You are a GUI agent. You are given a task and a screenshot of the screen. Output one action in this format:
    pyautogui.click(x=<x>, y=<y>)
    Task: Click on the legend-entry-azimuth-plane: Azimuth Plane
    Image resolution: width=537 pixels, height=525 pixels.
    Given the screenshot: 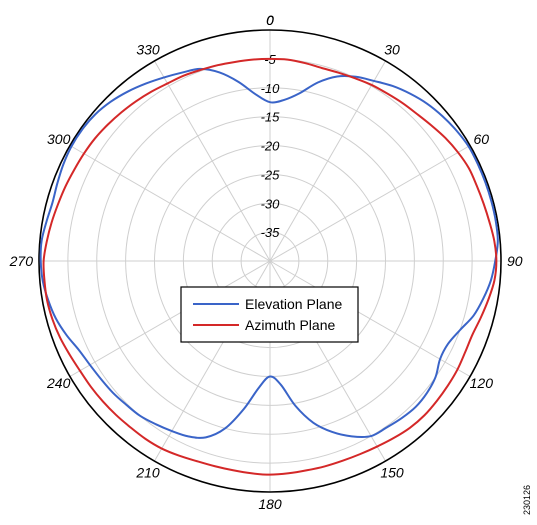 What is the action you would take?
    pyautogui.click(x=290, y=325)
    